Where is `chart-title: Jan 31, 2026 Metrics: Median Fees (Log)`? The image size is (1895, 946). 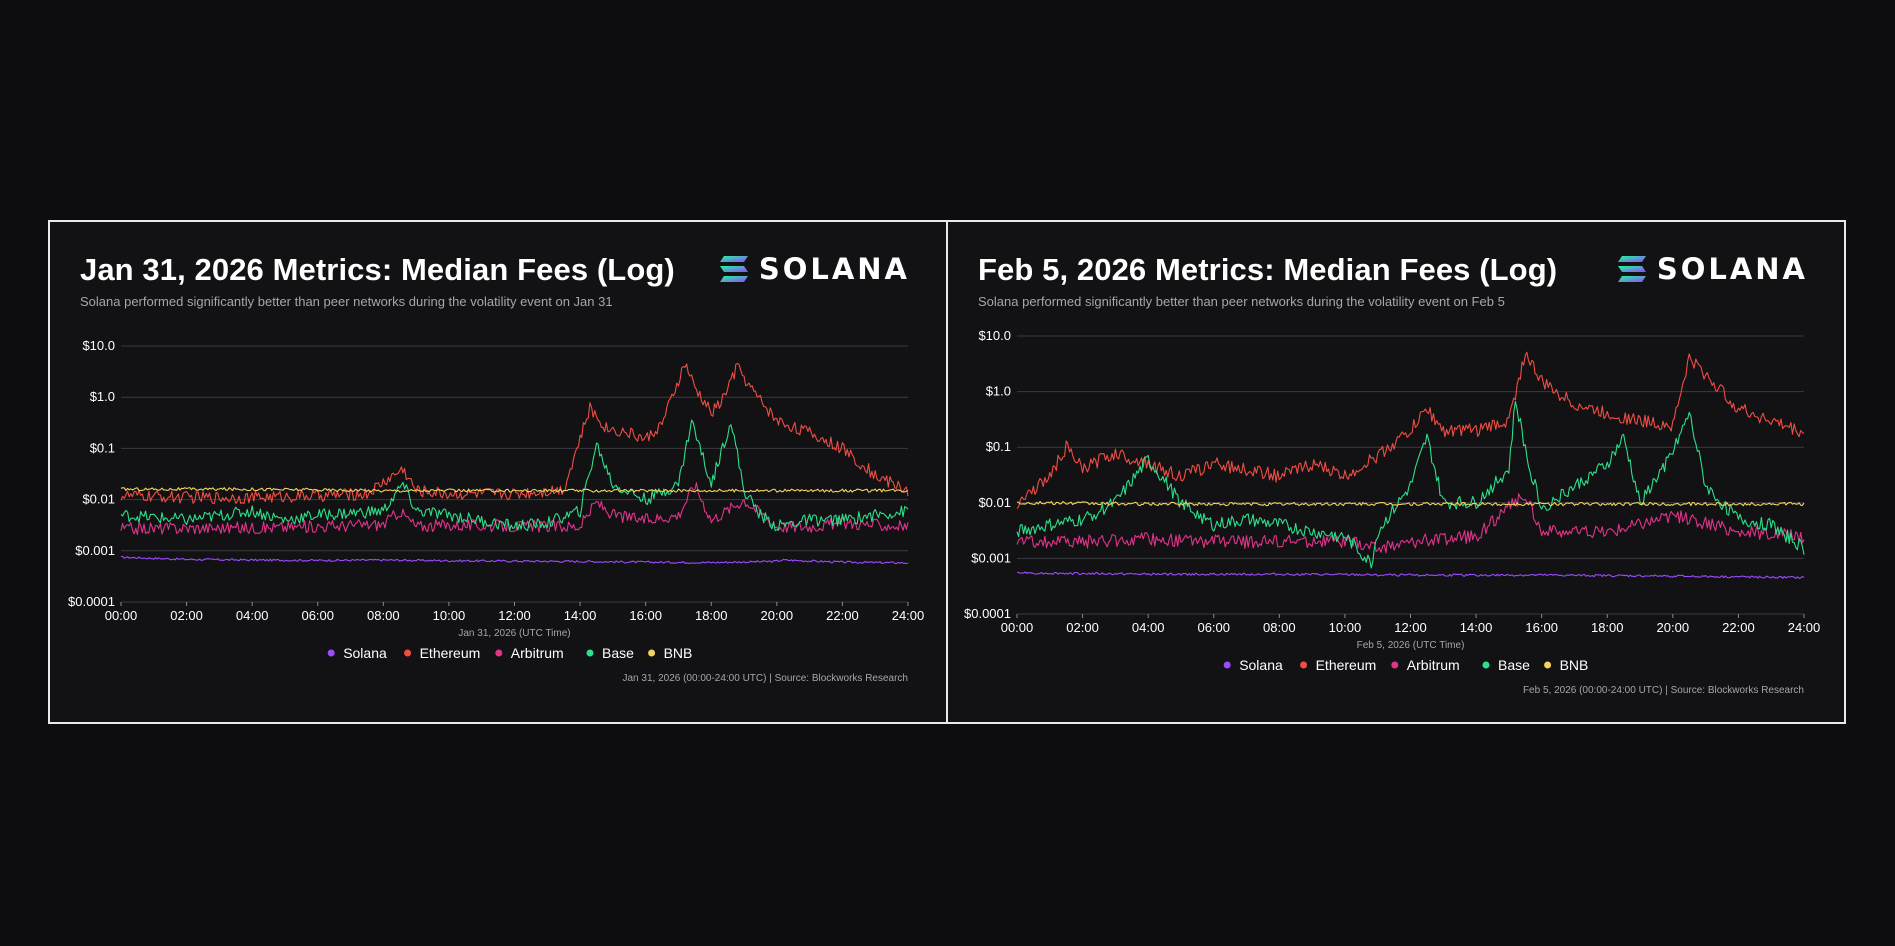 chart-title: Jan 31, 2026 Metrics: Median Fees (Log) is located at coordinates (377, 269).